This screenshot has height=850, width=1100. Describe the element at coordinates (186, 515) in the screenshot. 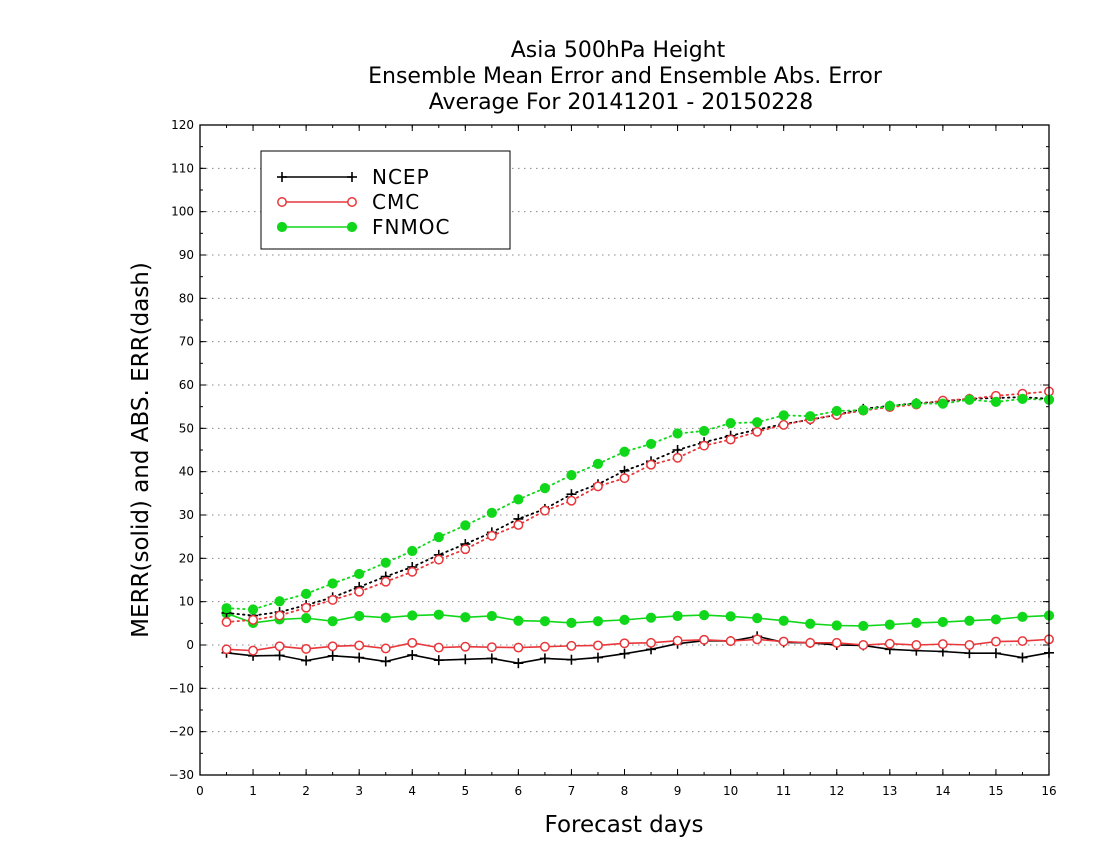

I see `y-tick-label: 30` at that location.